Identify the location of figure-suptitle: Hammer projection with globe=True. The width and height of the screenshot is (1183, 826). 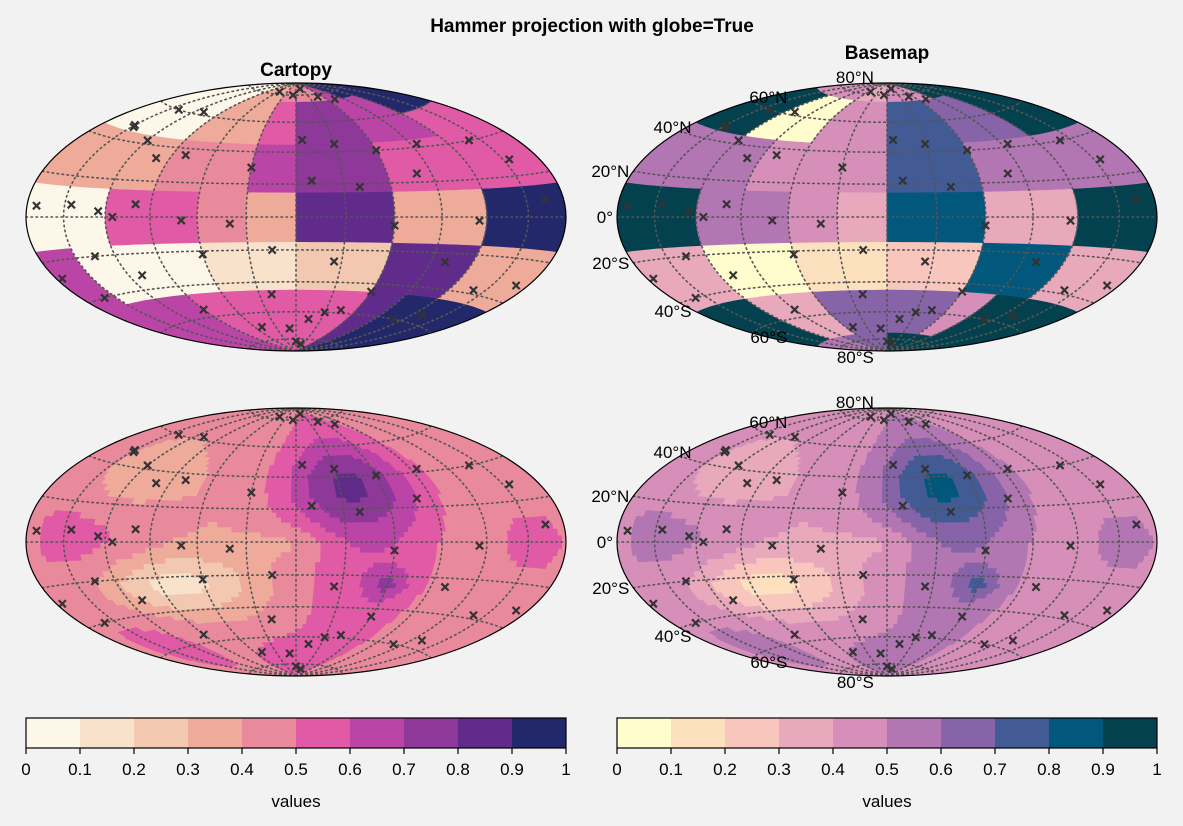
(592, 26).